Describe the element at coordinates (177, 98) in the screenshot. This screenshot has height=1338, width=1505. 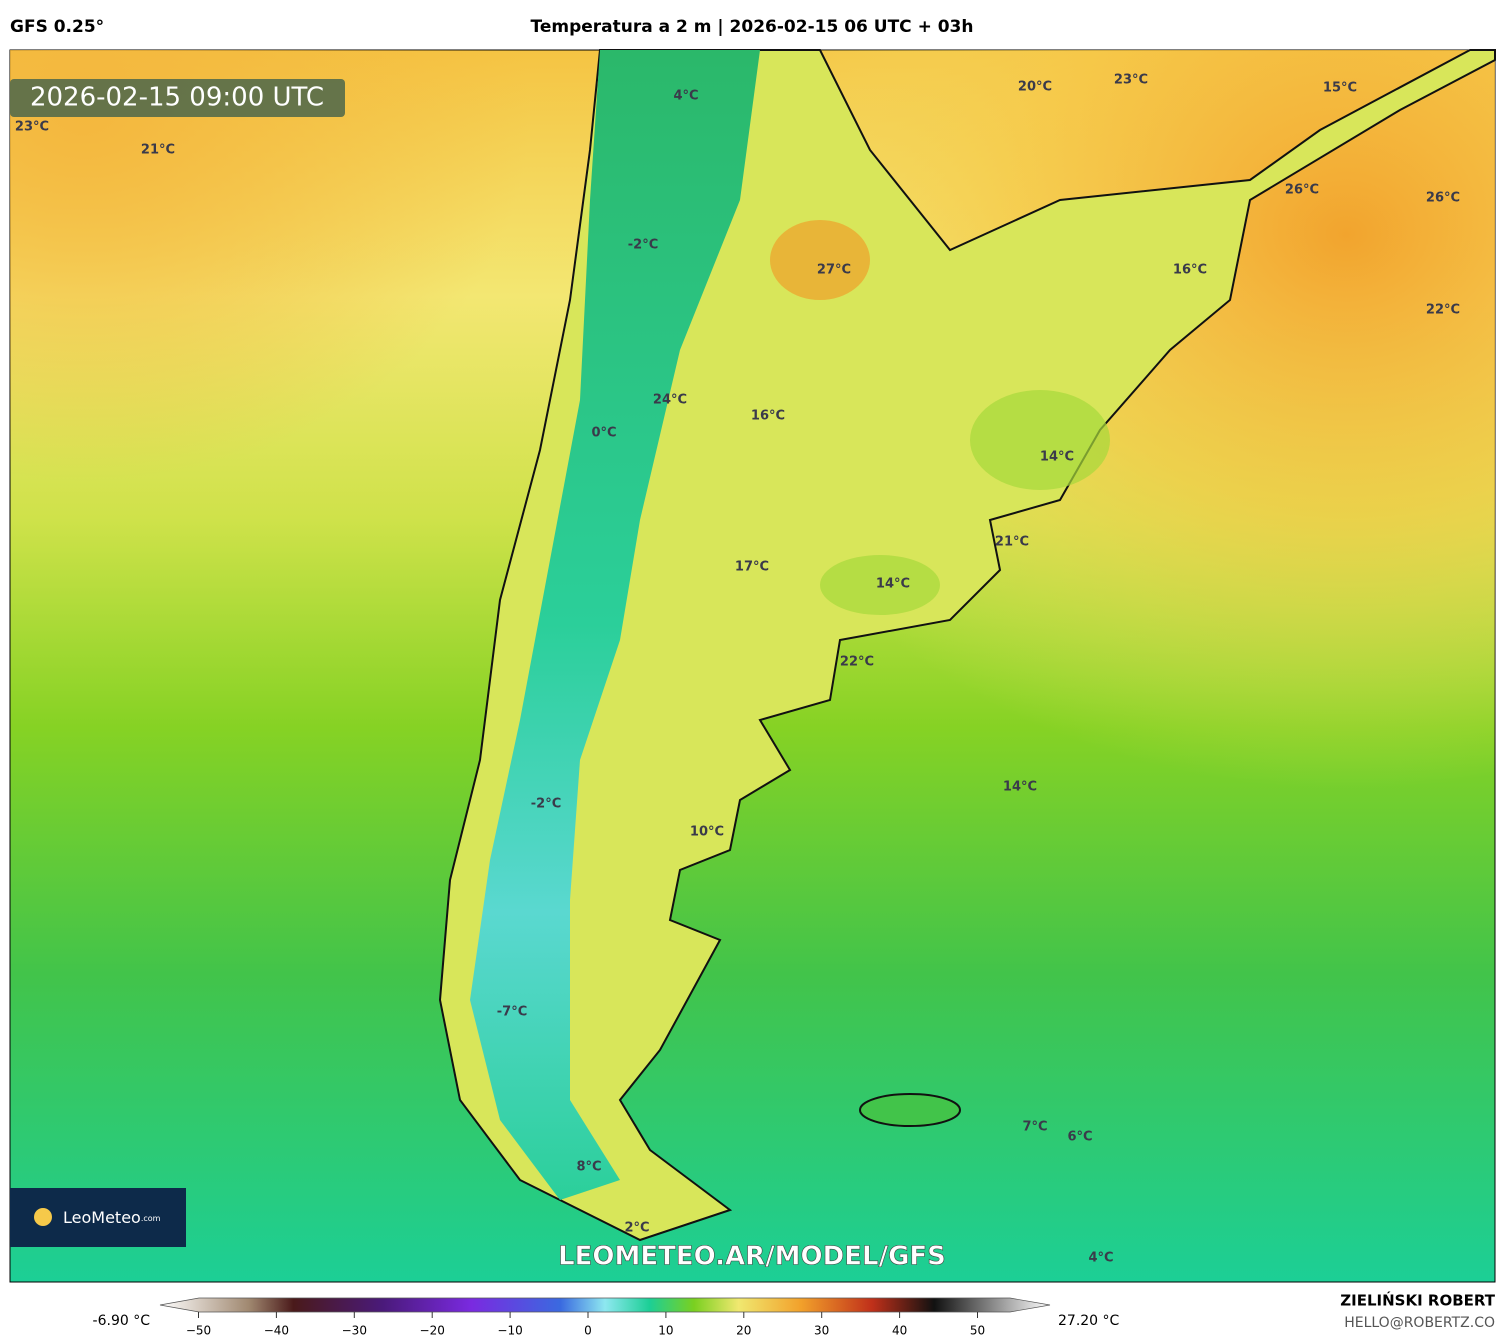
I see `timestamp: 2026-02-15 09:00 UTC` at that location.